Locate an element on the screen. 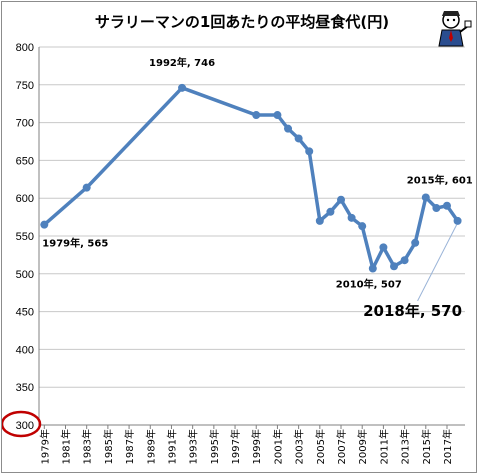  x-tick-label: 1989年 is located at coordinates (150, 446).